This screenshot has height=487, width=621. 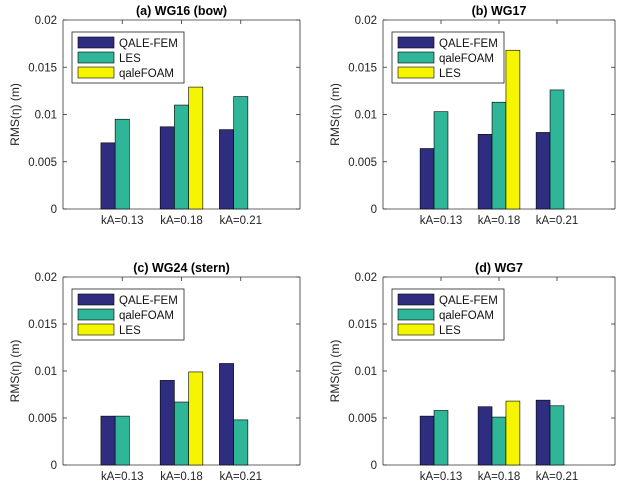 What do you see at coordinates (499, 268) in the screenshot?
I see `chart-title: (d) WG7` at bounding box center [499, 268].